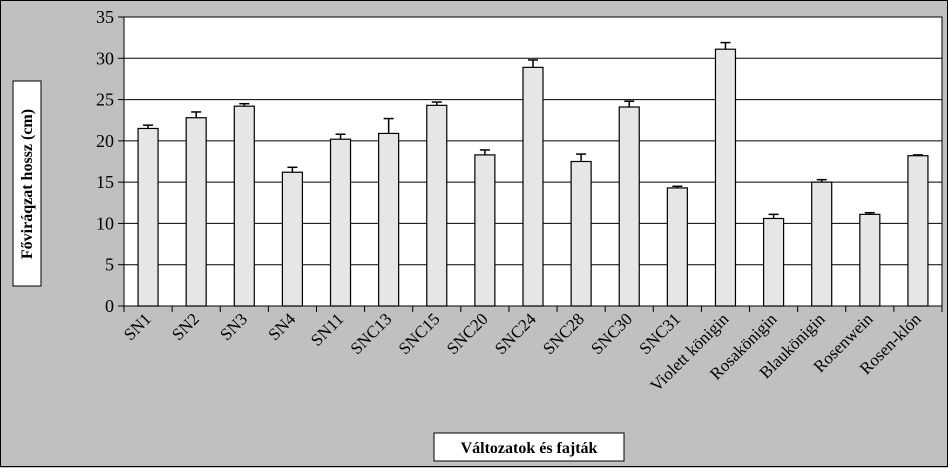 The width and height of the screenshot is (948, 468). Describe the element at coordinates (105, 100) in the screenshot. I see `y-tick-label: 25` at that location.